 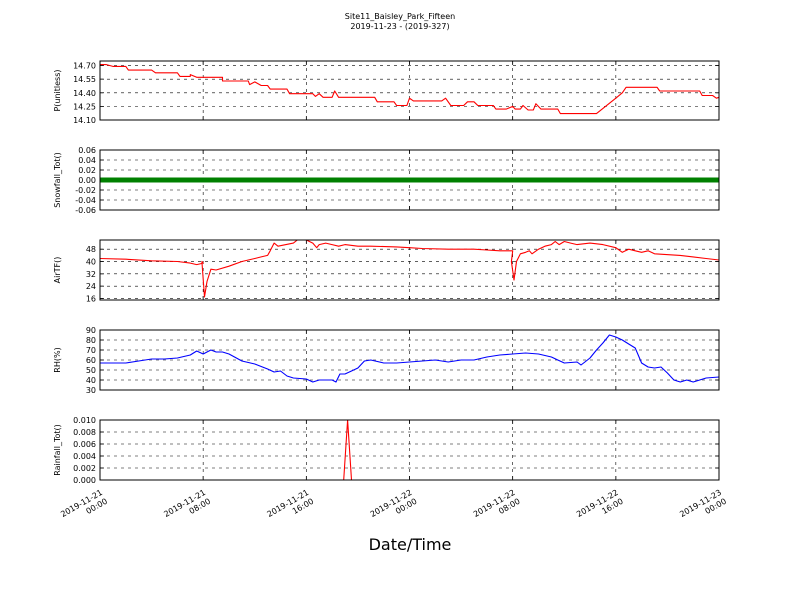 What do you see at coordinates (187, 508) in the screenshot?
I see `x-tick-label: 2019-11-2108:00` at bounding box center [187, 508].